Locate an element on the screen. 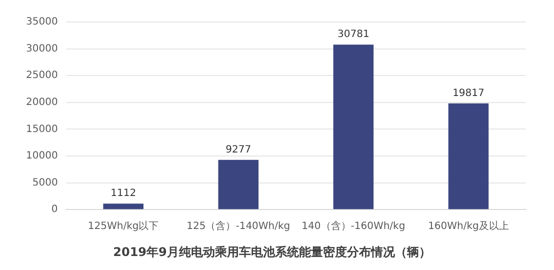  y-tick-label: 30000 is located at coordinates (42, 48).